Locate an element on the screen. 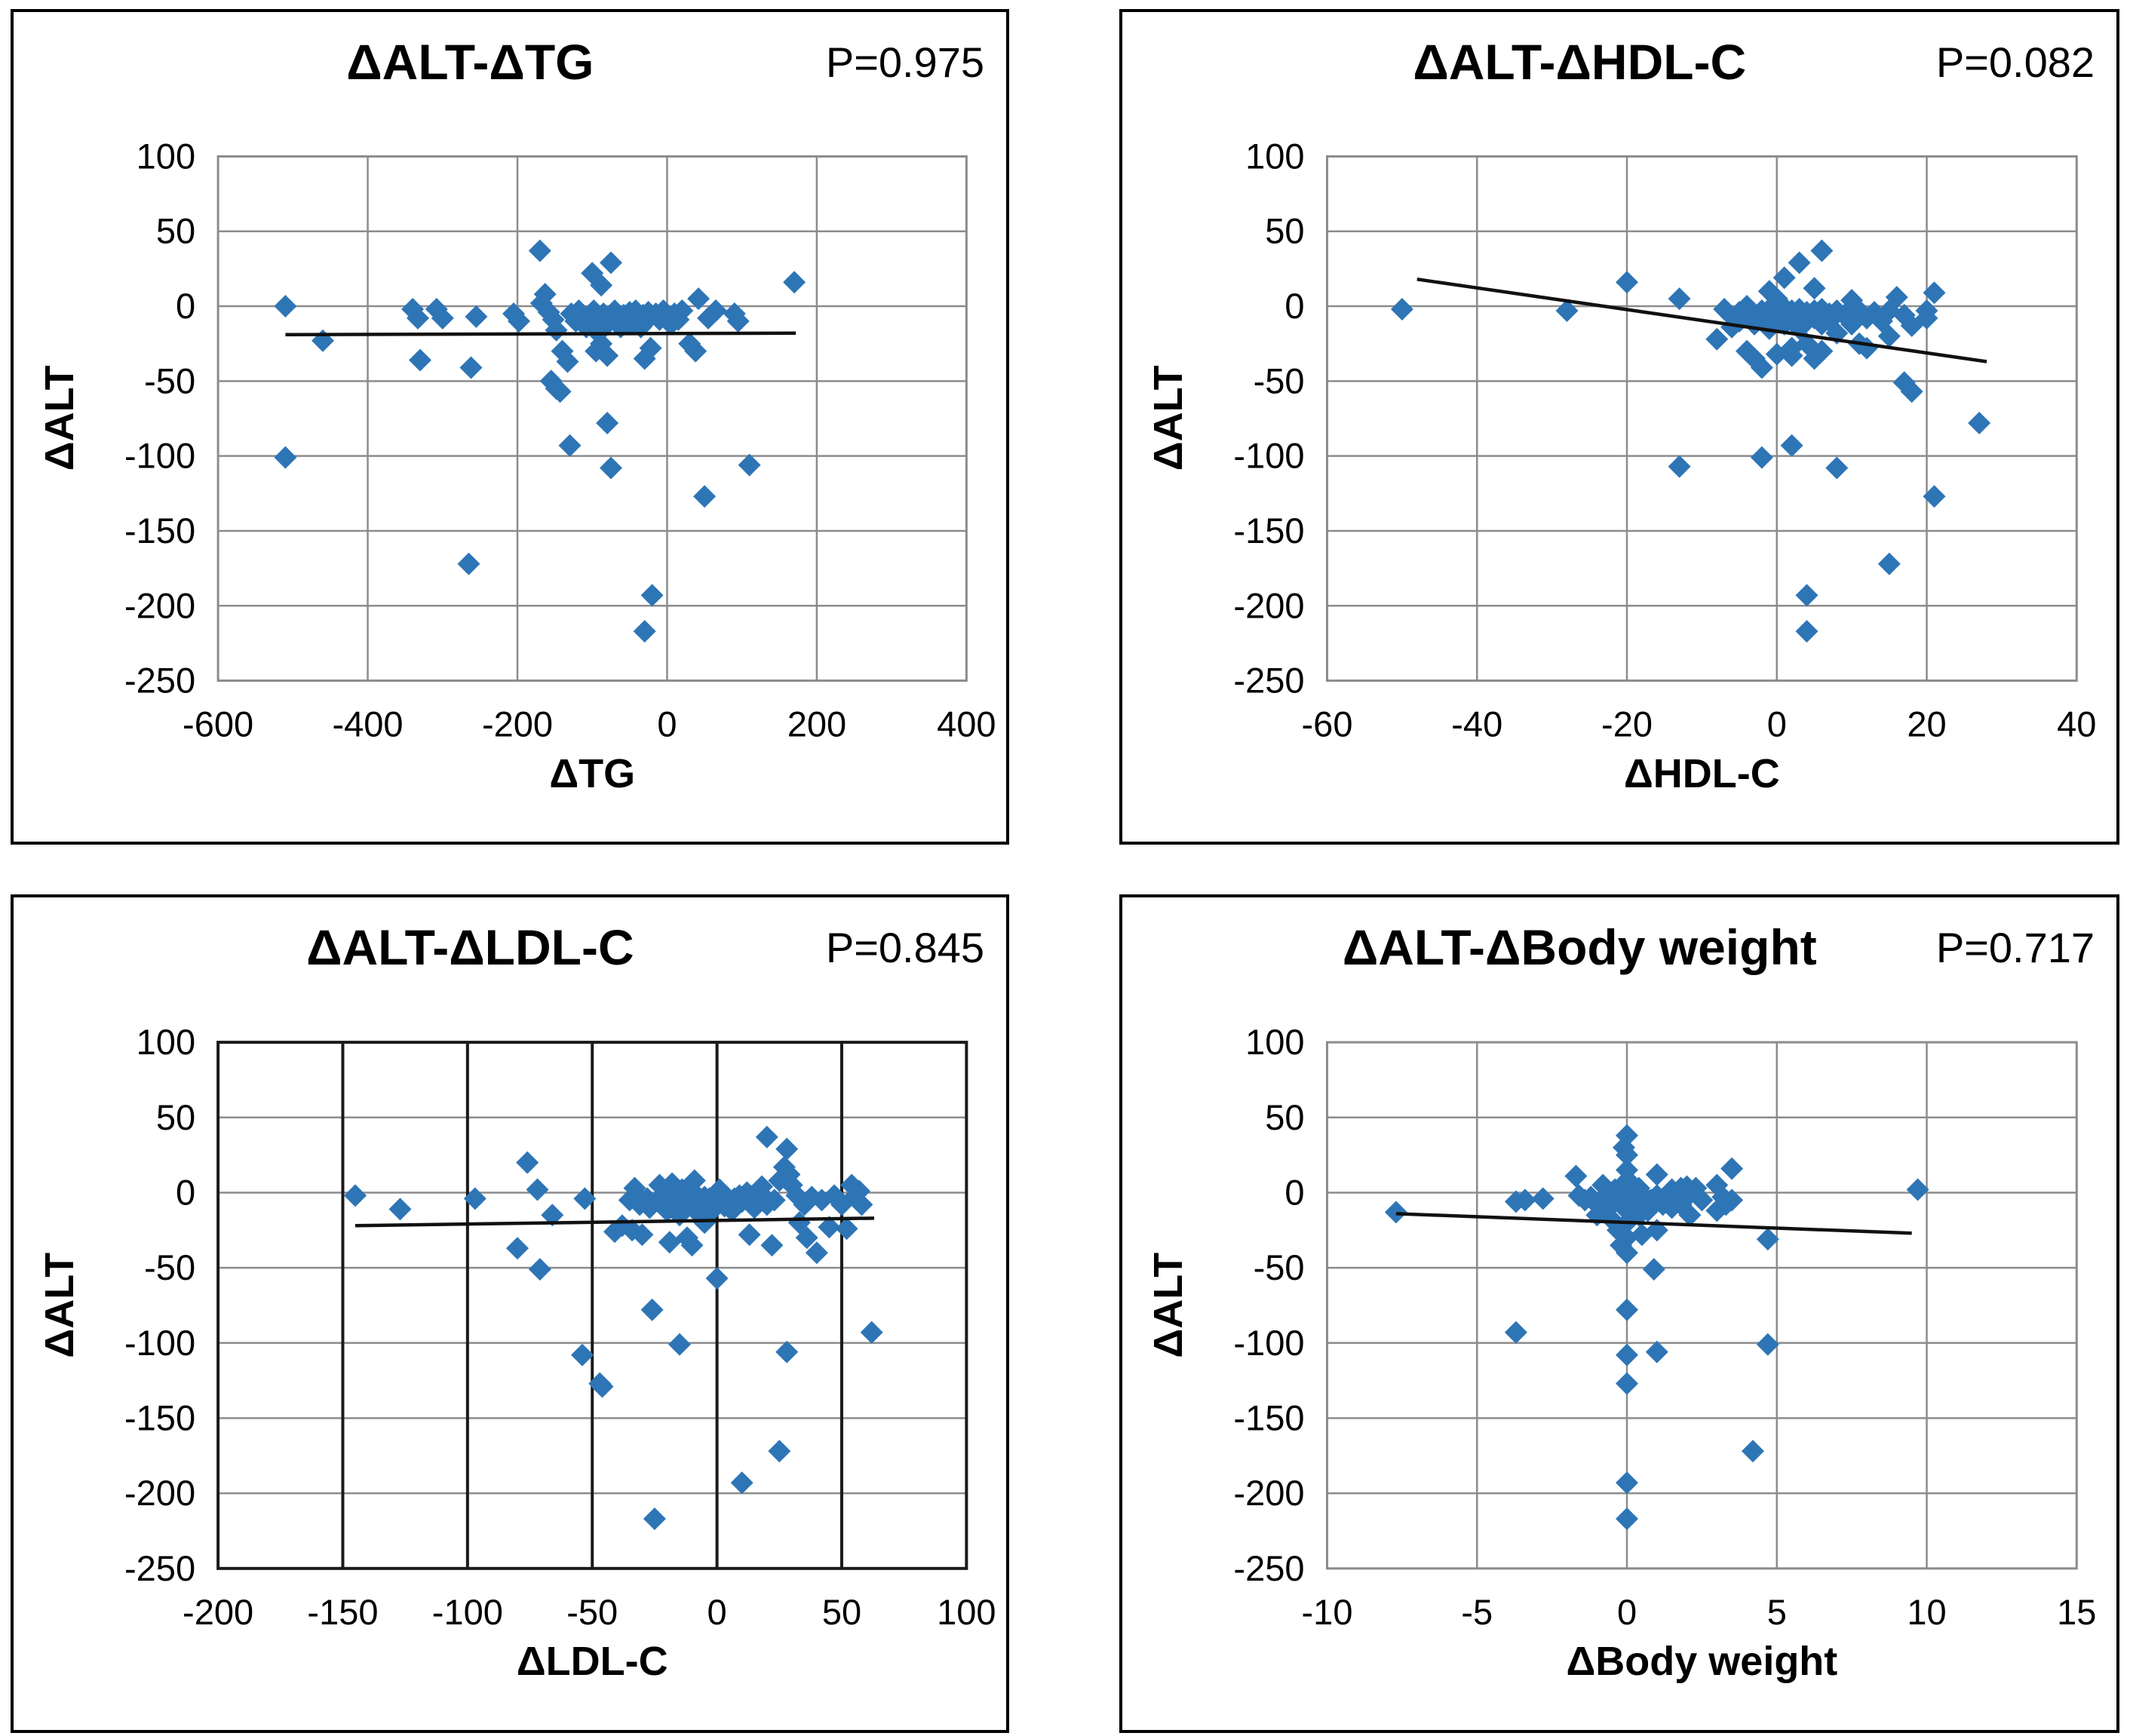 Image resolution: width=2130 pixels, height=1736 pixels. svg-text: -10 is located at coordinates (1327, 1612).